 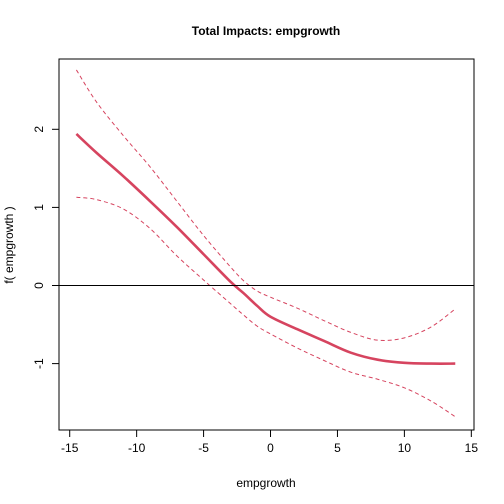 I want to click on x-tick-label: -15, so click(x=70, y=448).